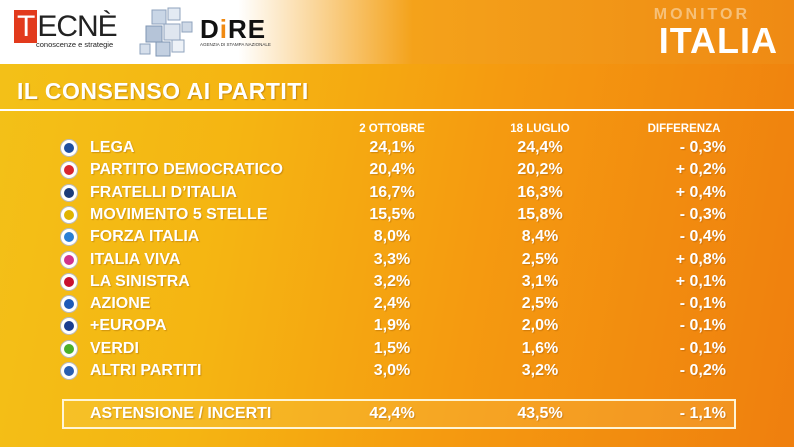 This screenshot has height=447, width=794. I want to click on table-row: MOVIMENTO 5 STELLE 15,5% 15,8% - 0,3%, so click(397, 215).